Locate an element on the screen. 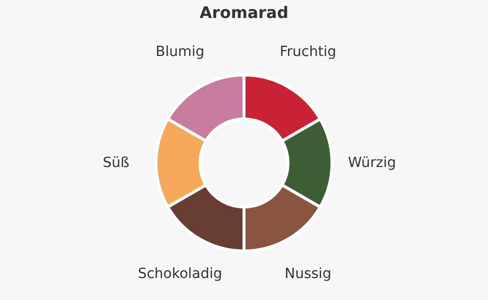 The image size is (488, 300). slice-label: Süß is located at coordinates (116, 162).